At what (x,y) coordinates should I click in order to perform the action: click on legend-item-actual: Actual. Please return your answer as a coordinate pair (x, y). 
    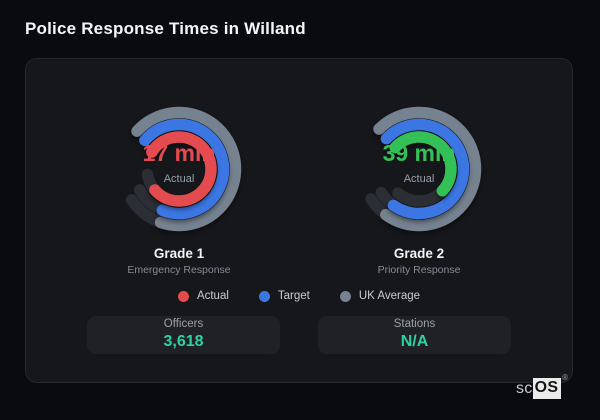
    Looking at the image, I should click on (203, 296).